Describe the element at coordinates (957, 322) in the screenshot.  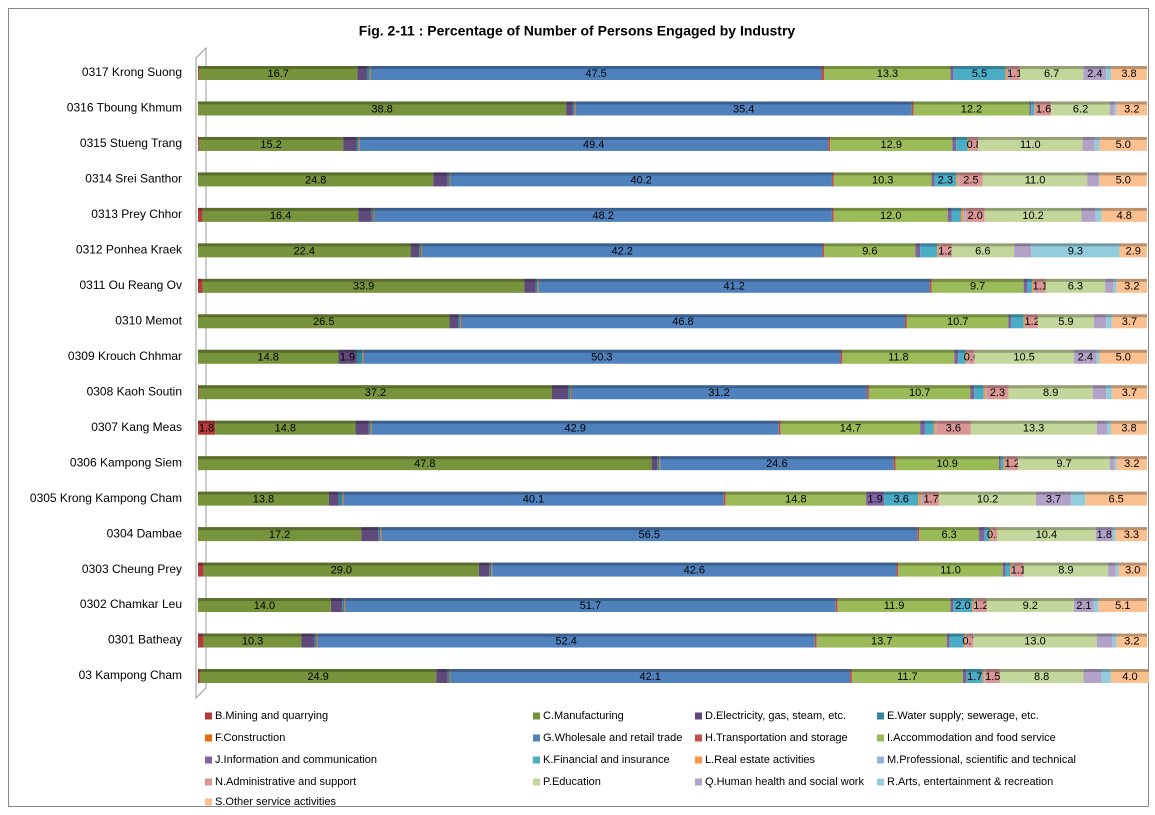
I see `data-label: 10.7` at that location.